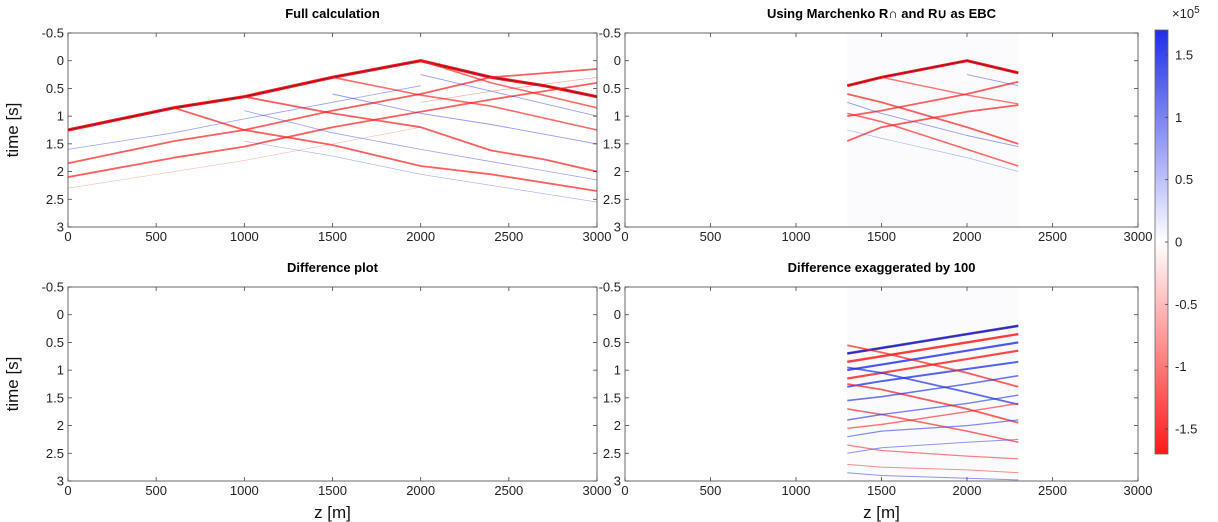 This screenshot has height=522, width=1218. What do you see at coordinates (617, 60) in the screenshot?
I see `y-tick-label: 0` at bounding box center [617, 60].